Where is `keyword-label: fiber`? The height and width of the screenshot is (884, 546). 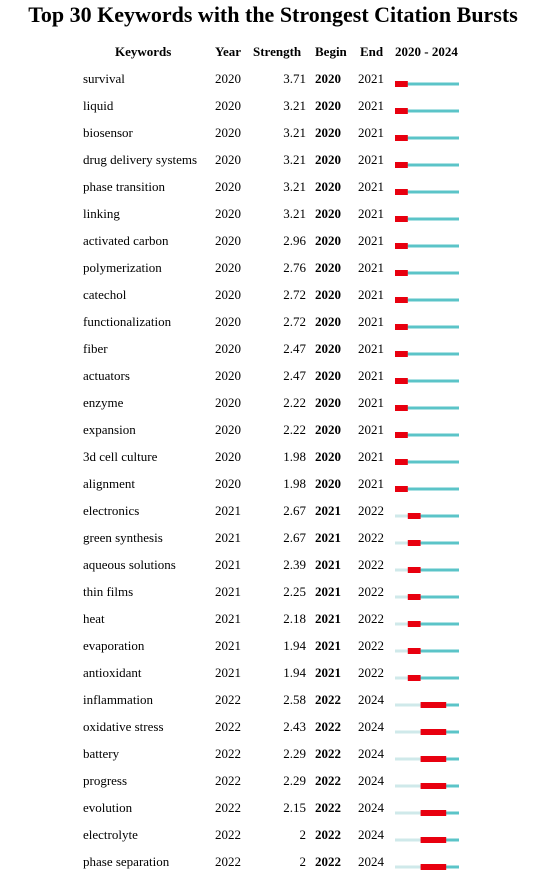
keyword-label: fiber is located at coordinates (95, 348).